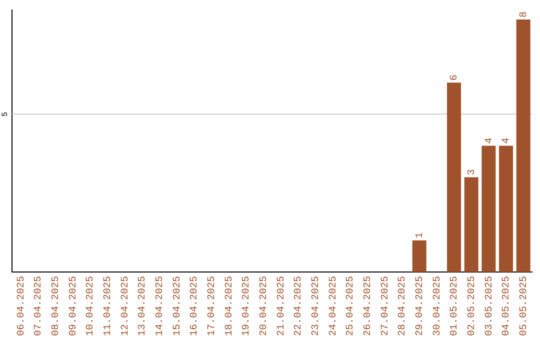 The image size is (540, 340). What do you see at coordinates (316, 306) in the screenshot?
I see `x-tick-label: 23.04.2025` at bounding box center [316, 306].